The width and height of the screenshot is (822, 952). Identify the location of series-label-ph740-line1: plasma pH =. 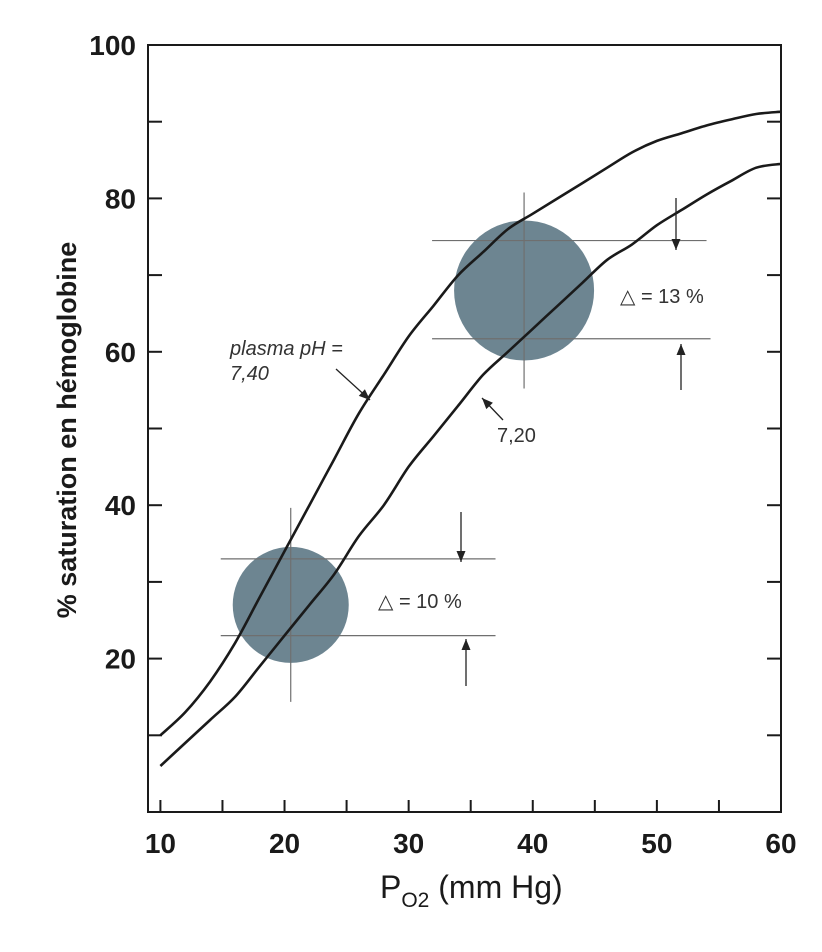
(286, 349).